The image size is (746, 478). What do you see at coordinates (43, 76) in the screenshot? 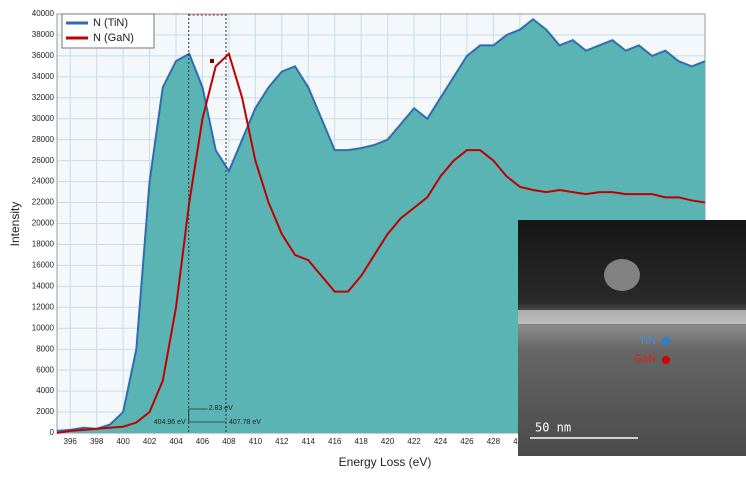
I see `y-tick-label: 34000` at bounding box center [43, 76].